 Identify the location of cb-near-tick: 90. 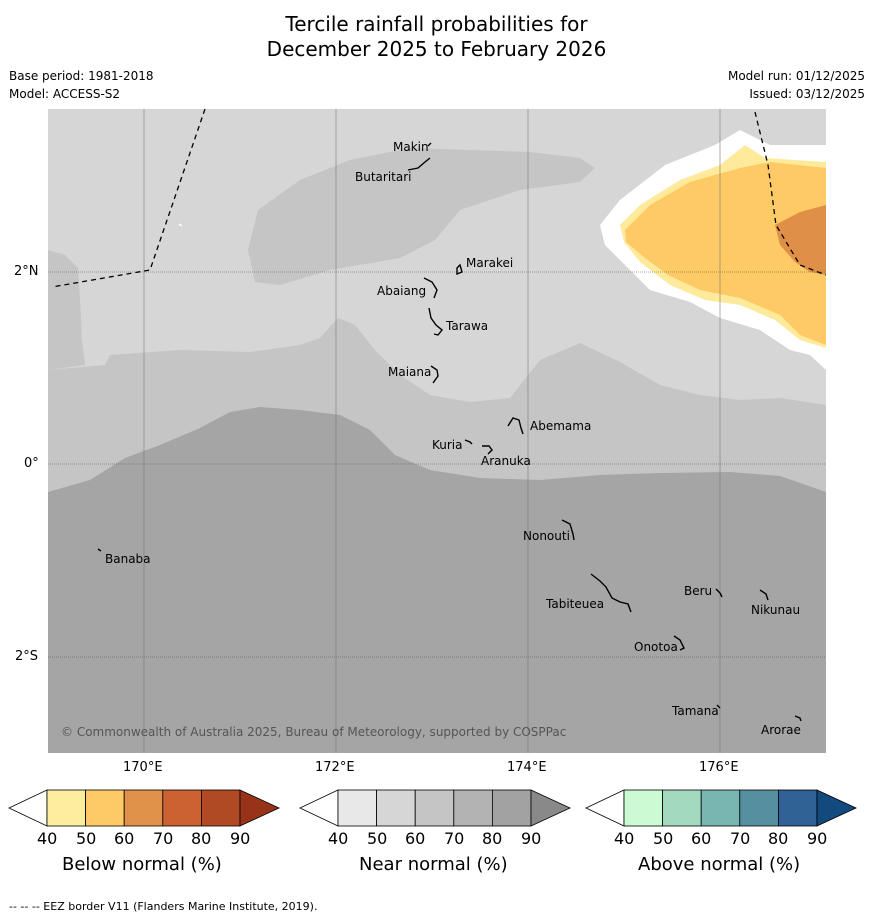
(531, 838).